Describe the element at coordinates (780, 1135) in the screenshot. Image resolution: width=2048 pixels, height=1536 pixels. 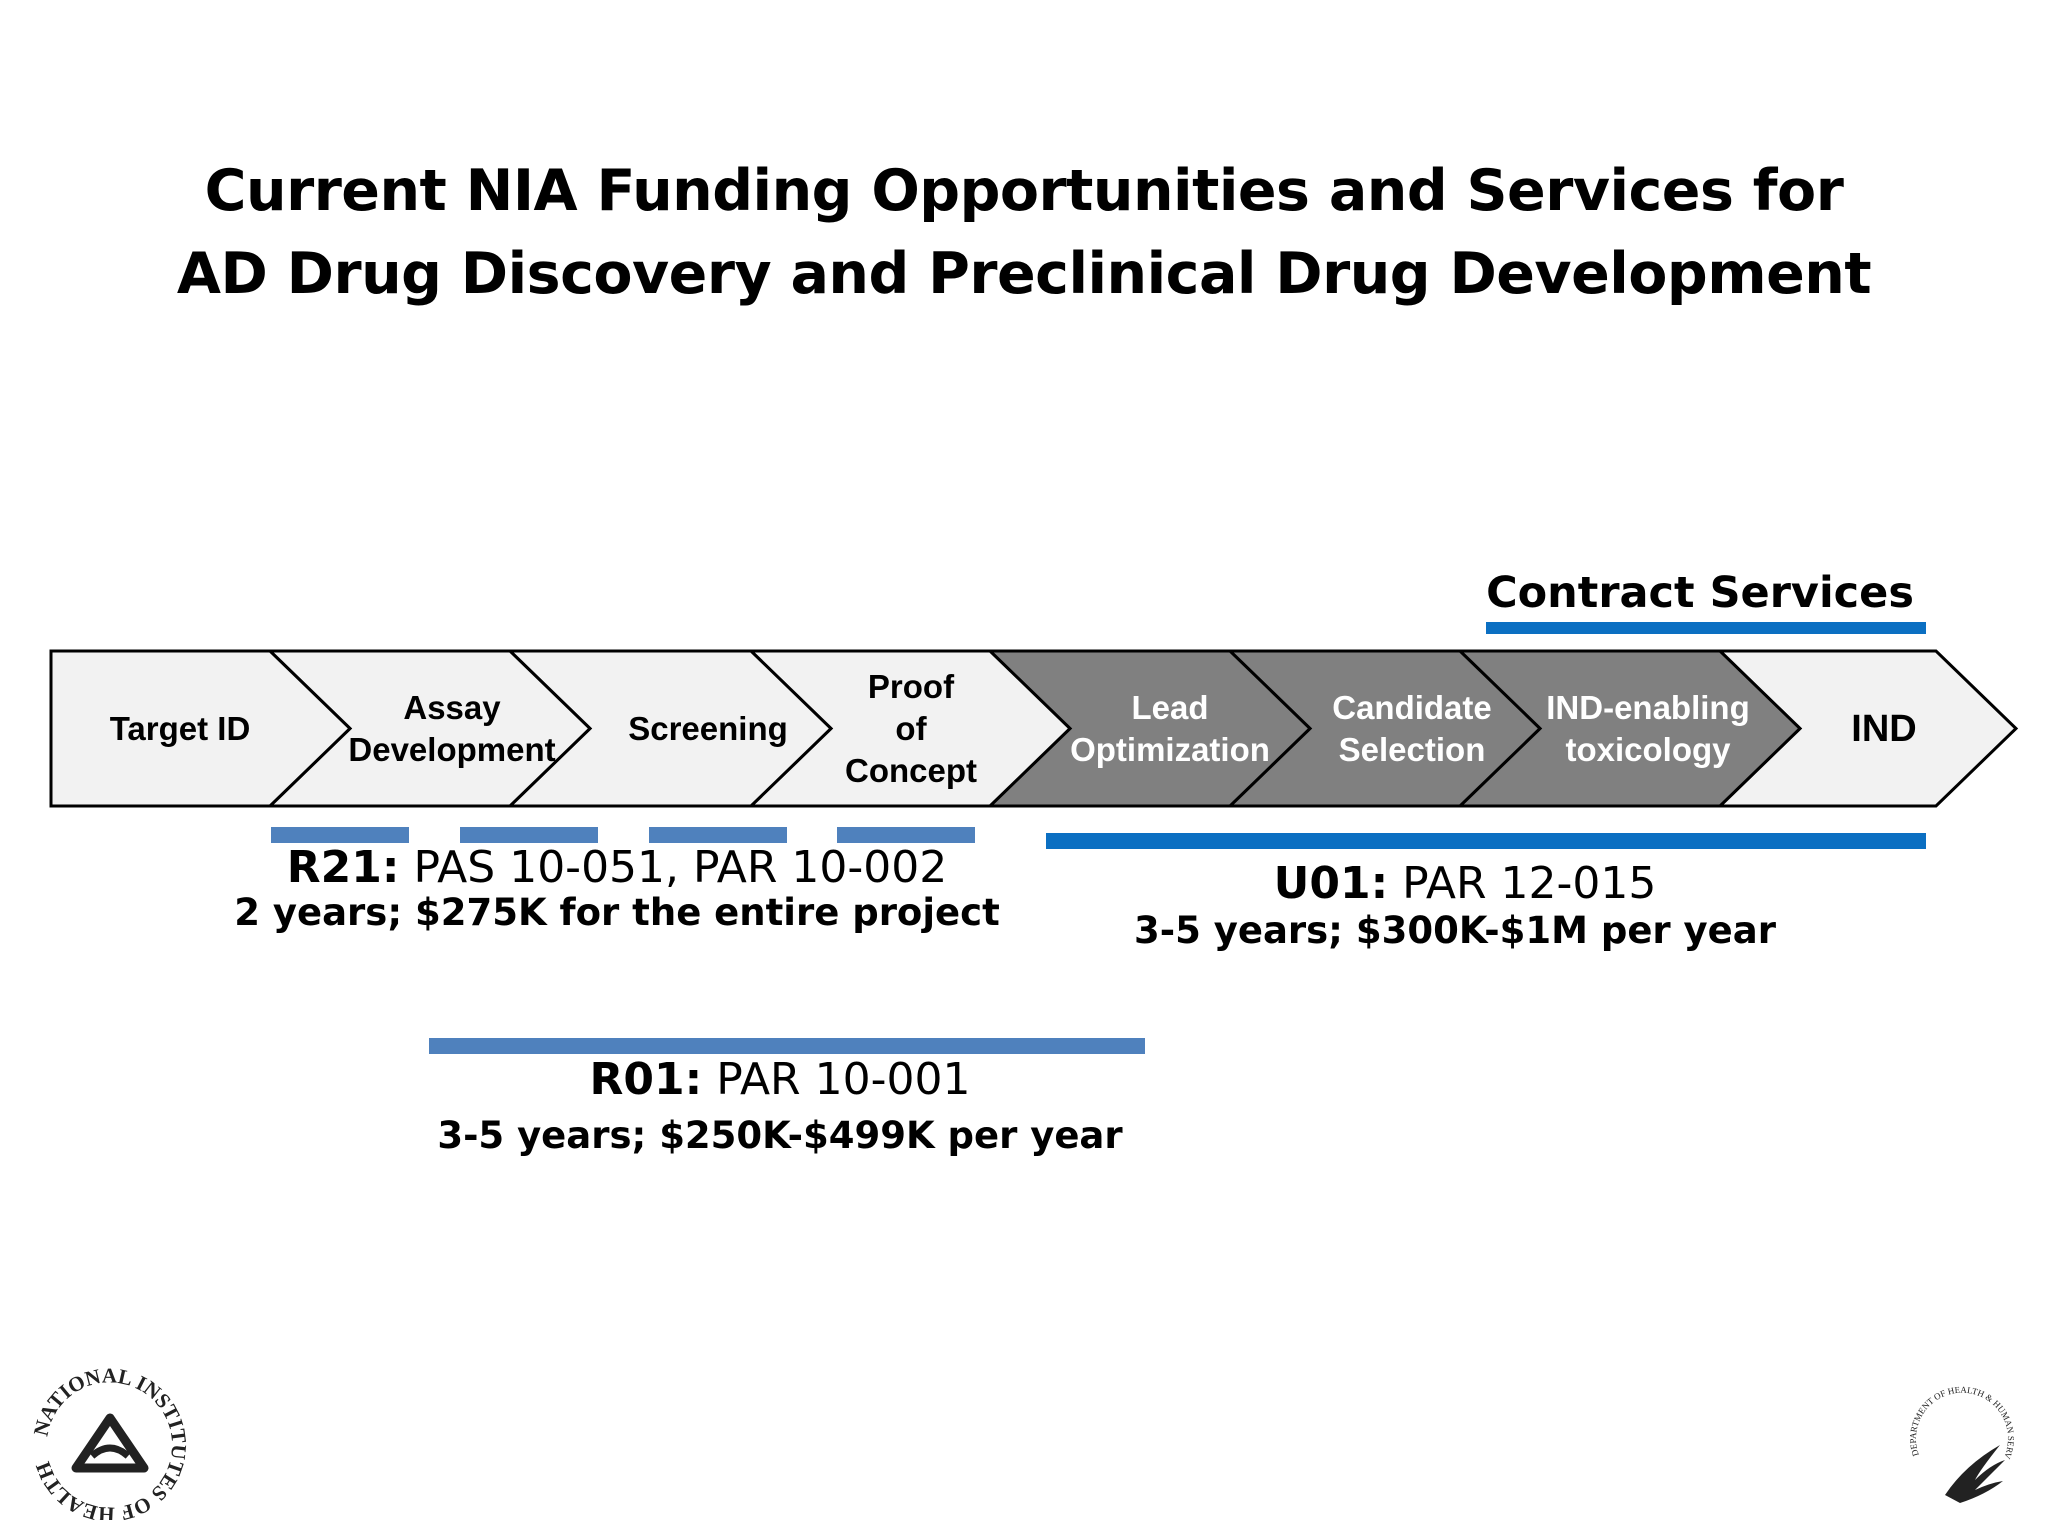
I see `r01-terms: 3-5 years; $250K-$499K per year` at that location.